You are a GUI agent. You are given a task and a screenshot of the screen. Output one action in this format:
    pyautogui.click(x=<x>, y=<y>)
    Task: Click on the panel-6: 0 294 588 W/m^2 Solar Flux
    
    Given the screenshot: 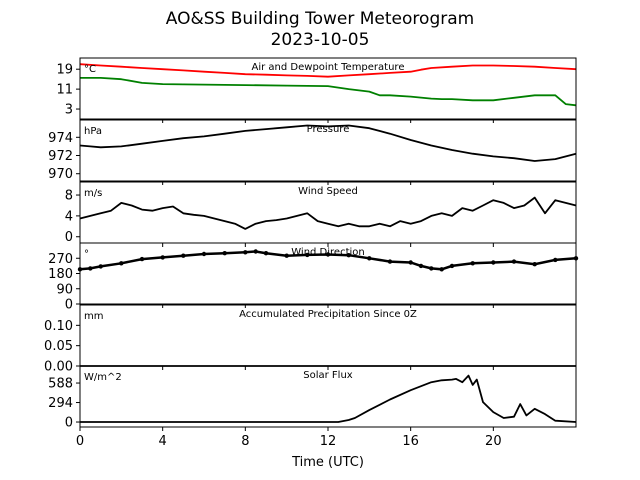 What is the action you would take?
    pyautogui.click(x=312, y=398)
    